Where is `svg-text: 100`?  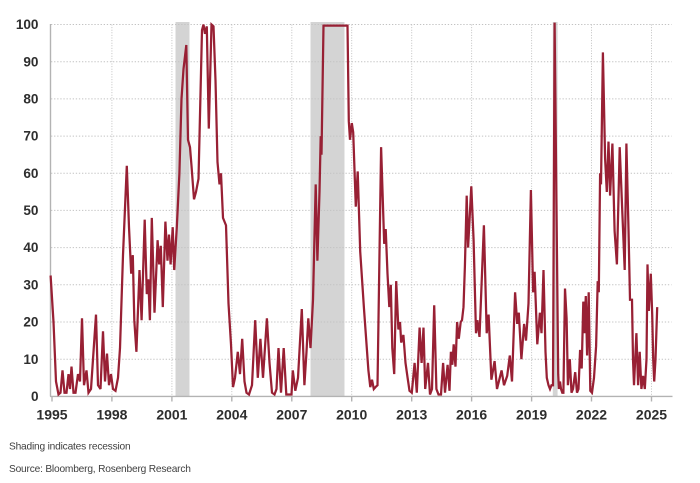
svg-text: 100 is located at coordinates (27, 24).